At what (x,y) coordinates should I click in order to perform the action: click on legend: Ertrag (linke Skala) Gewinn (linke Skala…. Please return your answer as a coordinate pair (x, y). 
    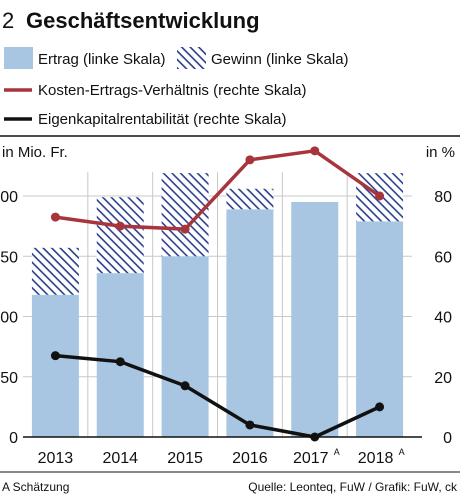
    Looking at the image, I should click on (176, 87).